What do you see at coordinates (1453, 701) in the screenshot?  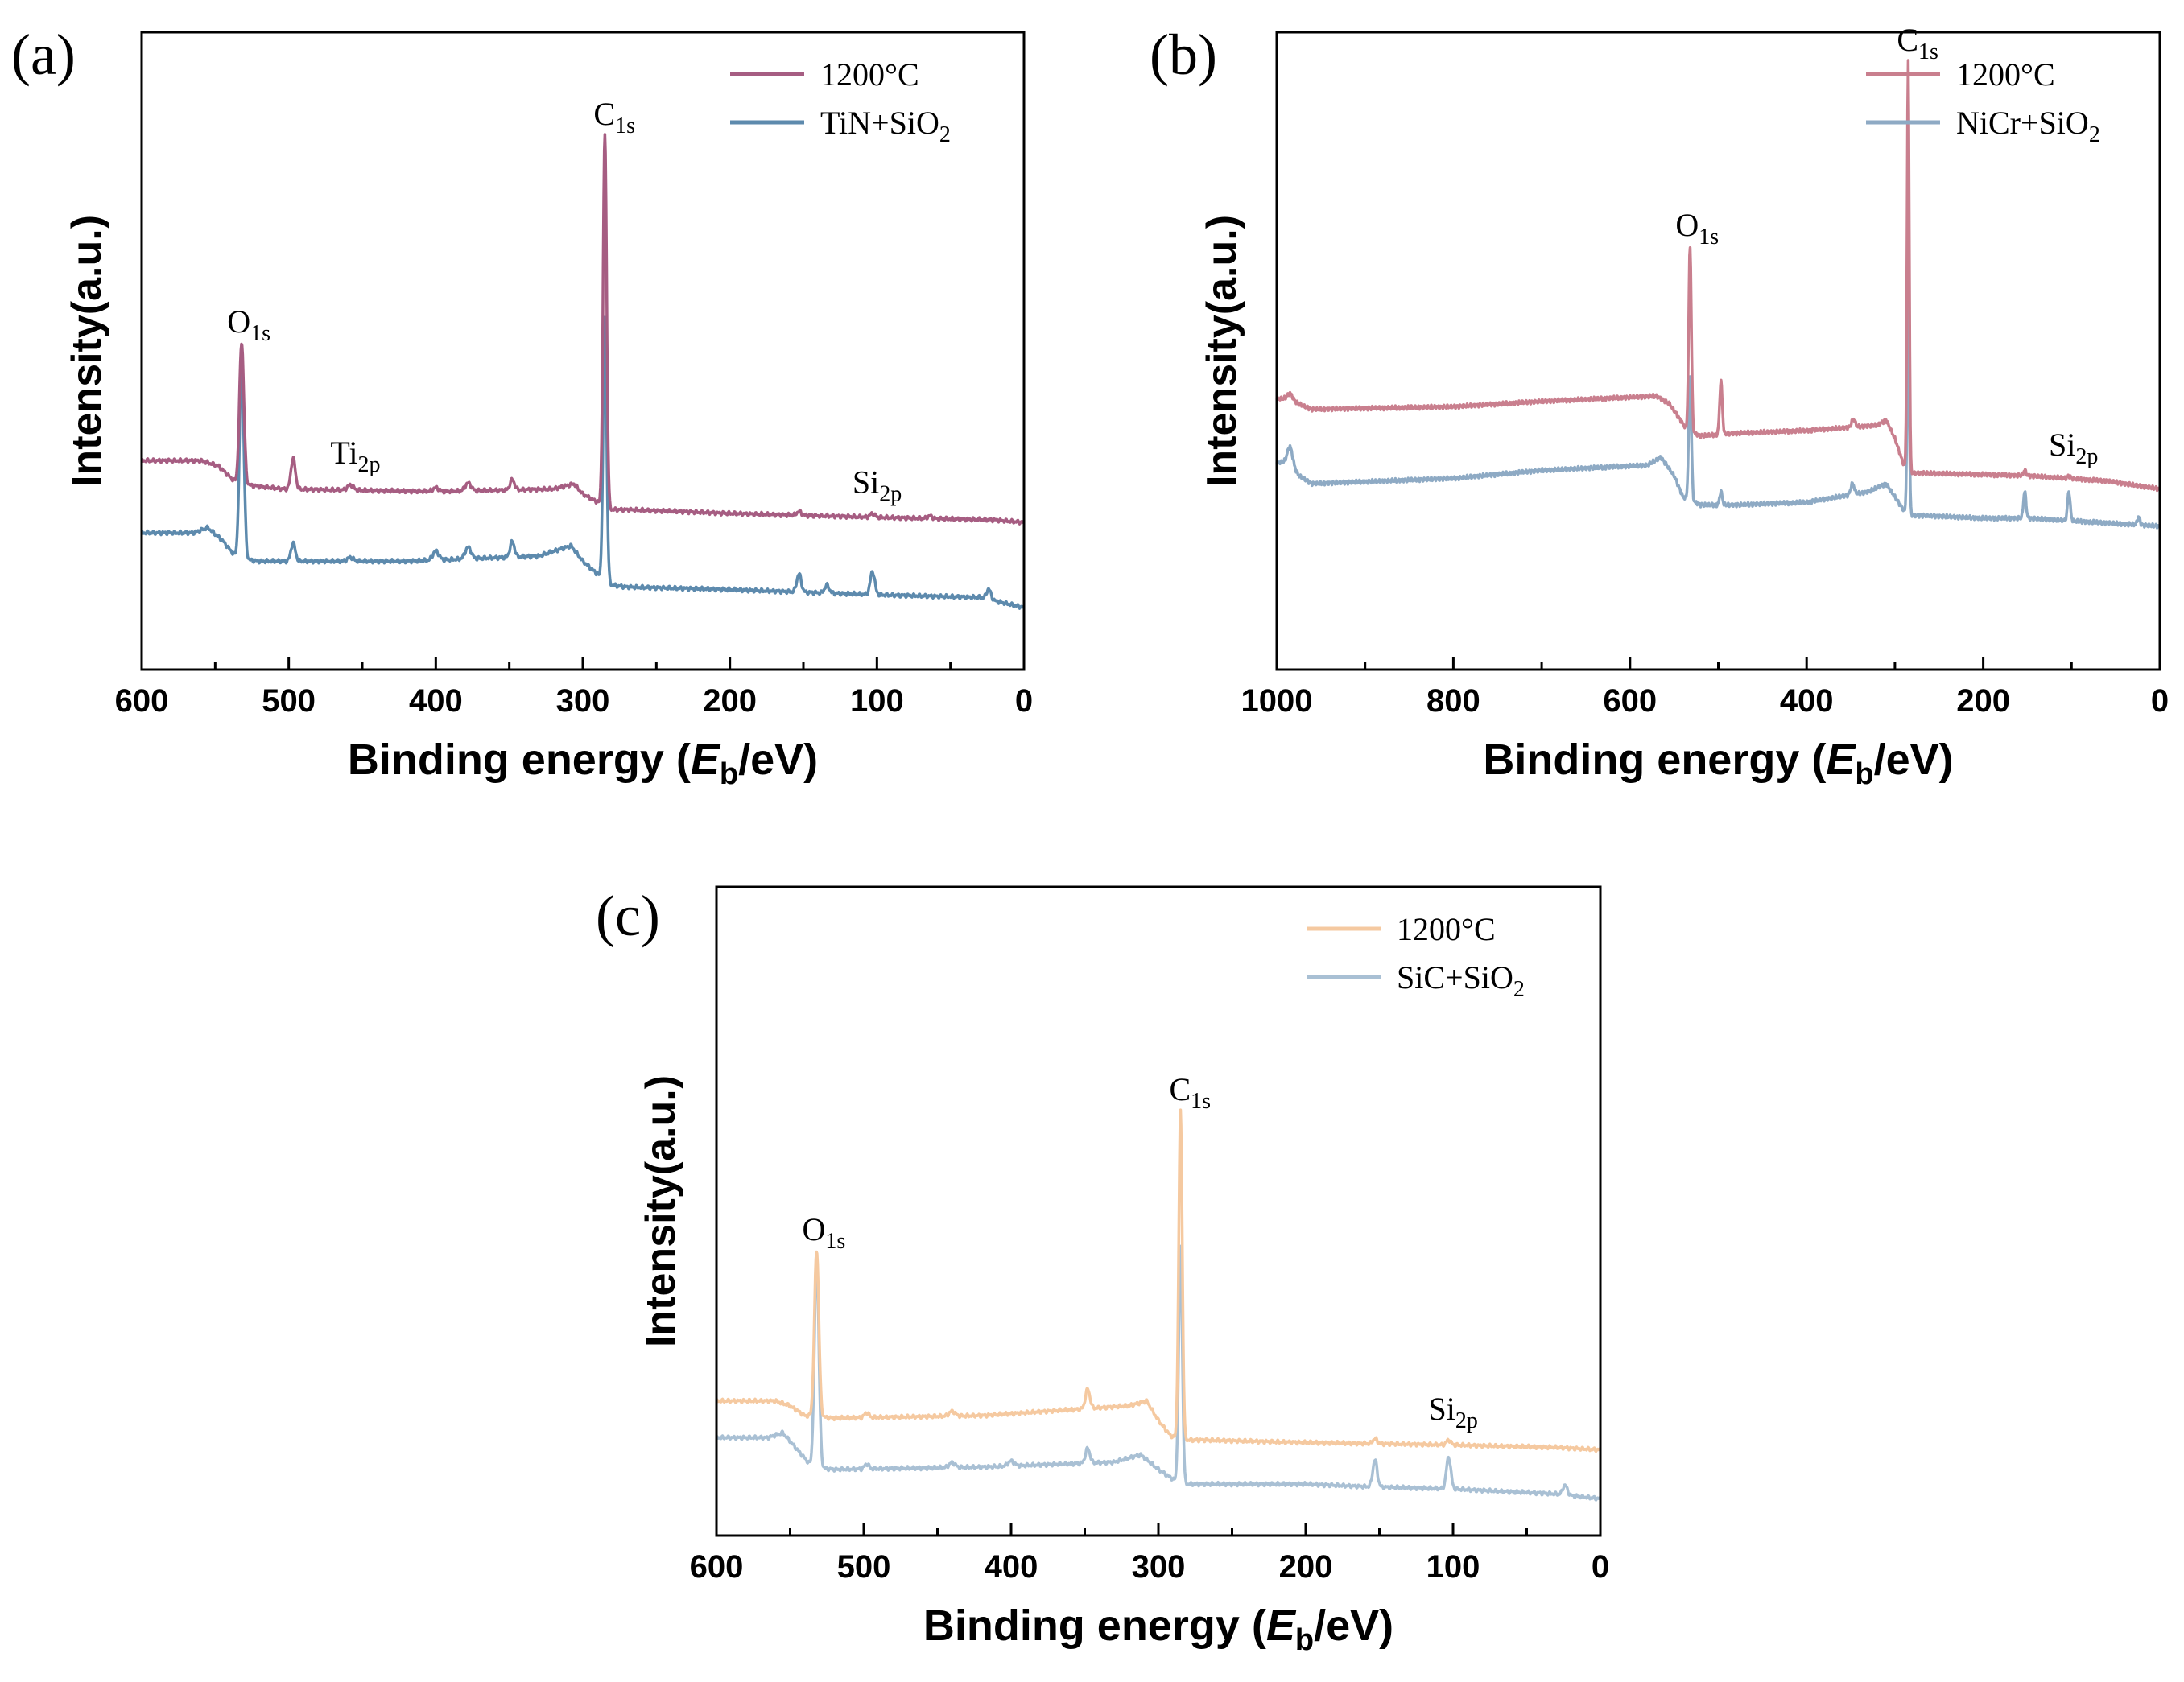 I see `x-tick-label: 800` at bounding box center [1453, 701].